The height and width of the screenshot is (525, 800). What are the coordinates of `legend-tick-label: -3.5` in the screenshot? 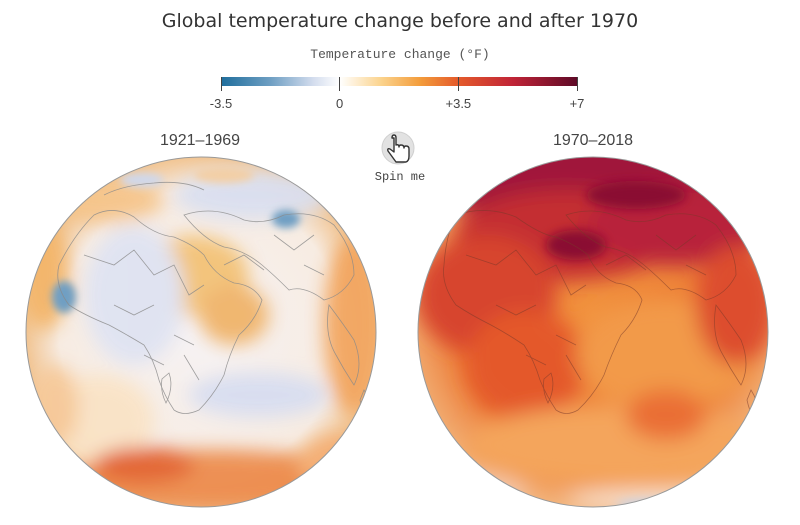 It's located at (221, 103).